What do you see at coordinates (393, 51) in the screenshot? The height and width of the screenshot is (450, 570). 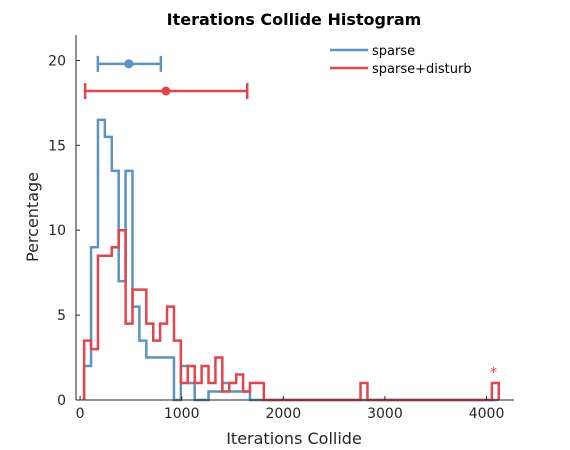 I see `legend-label: sparse` at bounding box center [393, 51].